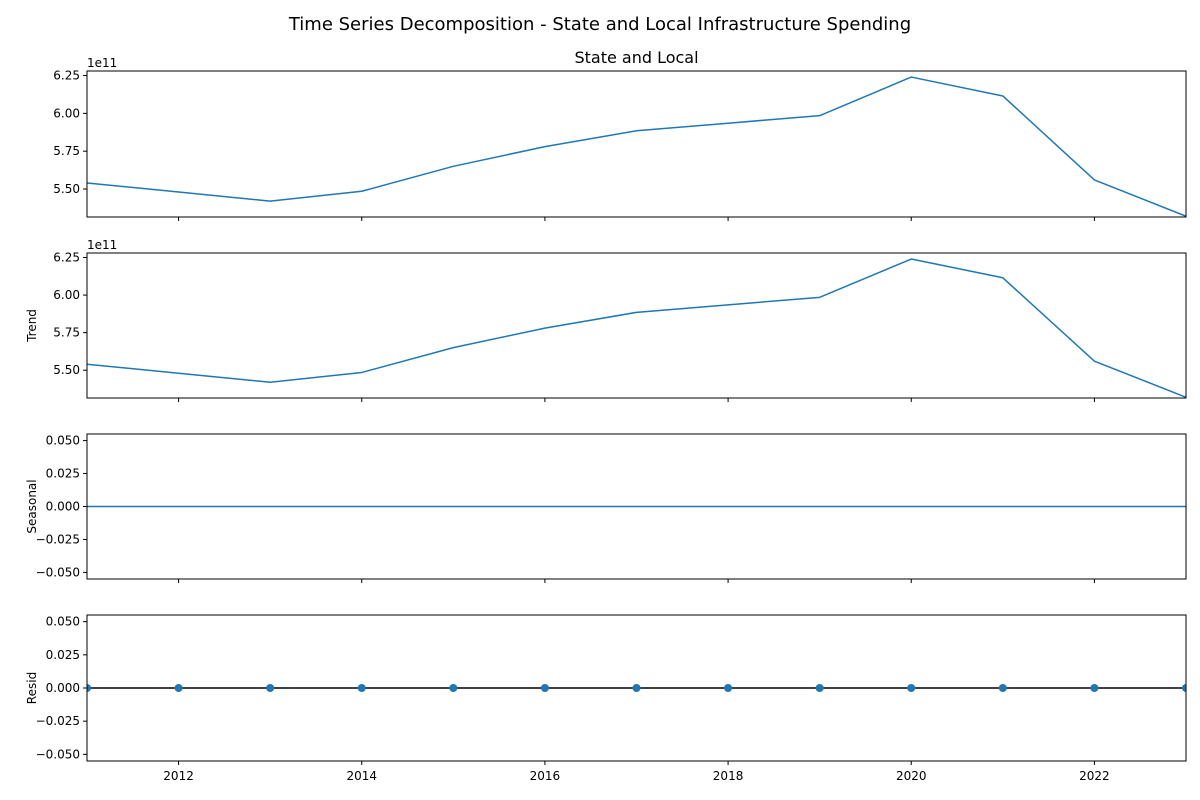  What do you see at coordinates (58, 721) in the screenshot?
I see `resid-y-tick-label: −0.025` at bounding box center [58, 721].